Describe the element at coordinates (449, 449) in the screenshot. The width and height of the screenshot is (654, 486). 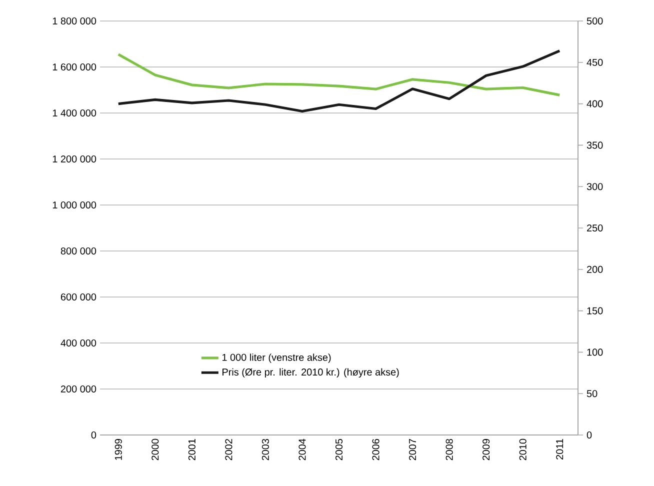
I see `x-tick-label: 2008` at that location.